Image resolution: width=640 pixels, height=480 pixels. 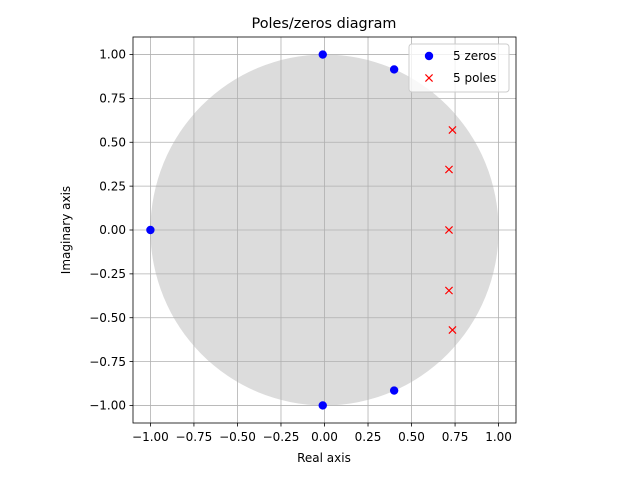 What do you see at coordinates (281, 437) in the screenshot?
I see `x-tick-label: −0.25` at bounding box center [281, 437].